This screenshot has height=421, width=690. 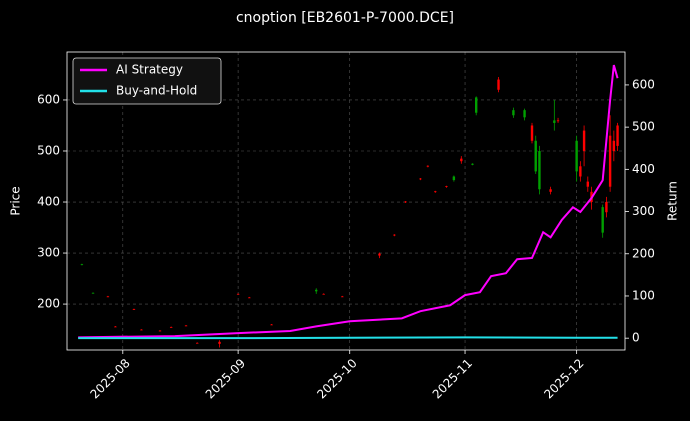 I want to click on y-tick-label: 300, so click(x=48, y=253).